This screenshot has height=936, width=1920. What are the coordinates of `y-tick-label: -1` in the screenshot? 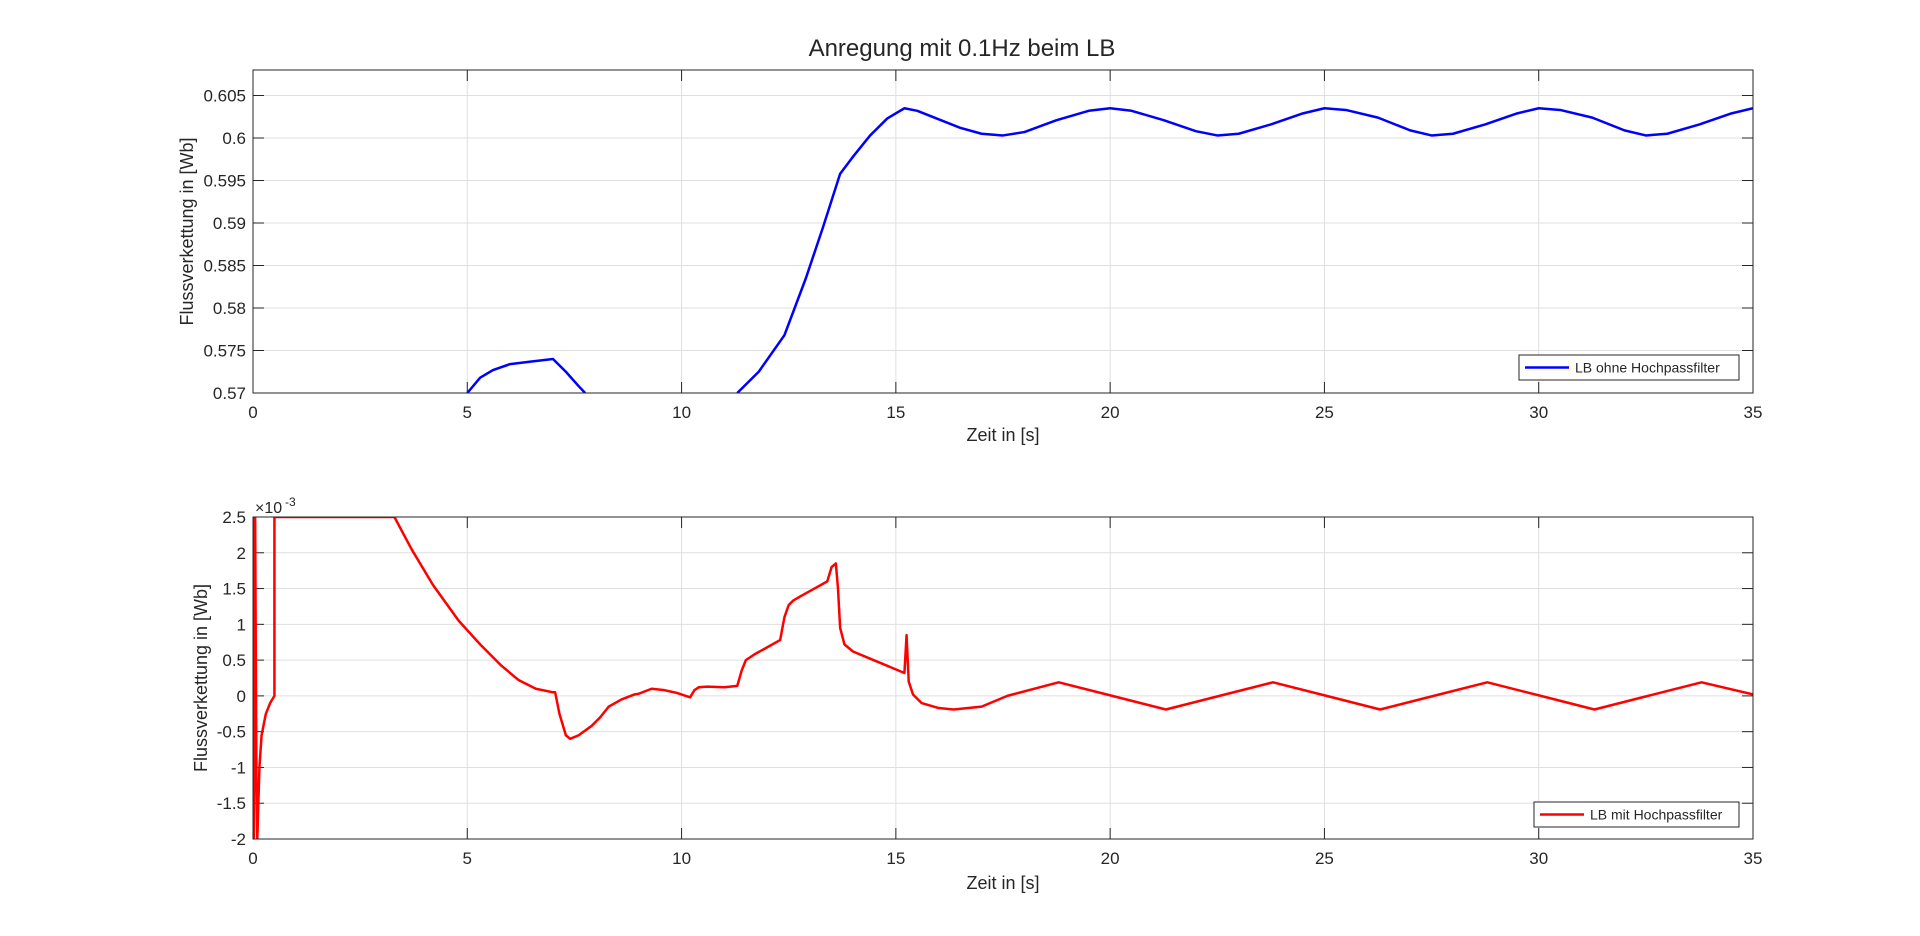 It's located at (238, 767).